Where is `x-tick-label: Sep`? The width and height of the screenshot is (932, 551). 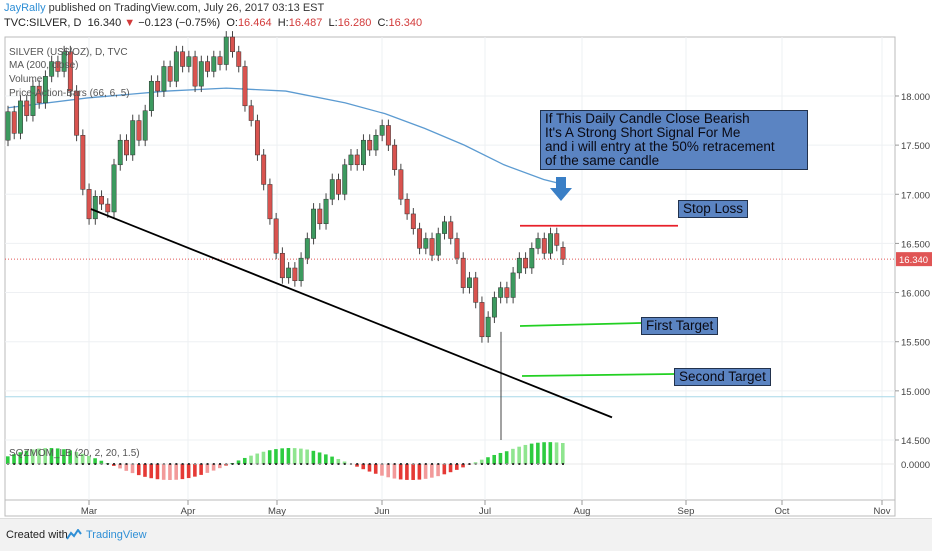 x-tick-label: Sep is located at coordinates (686, 511).